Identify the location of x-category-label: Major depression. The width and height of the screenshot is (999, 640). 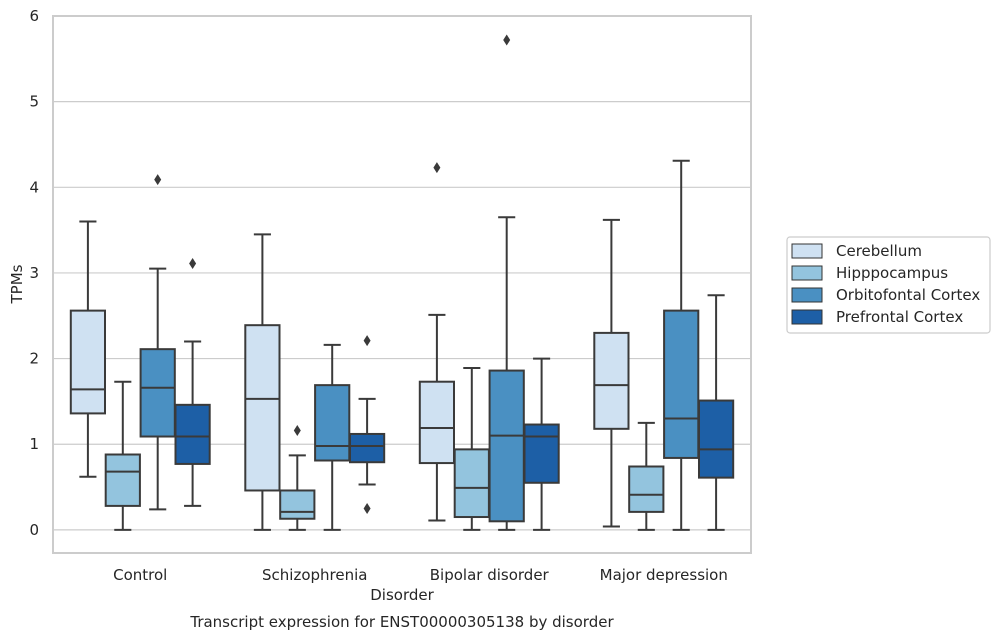
(664, 575).